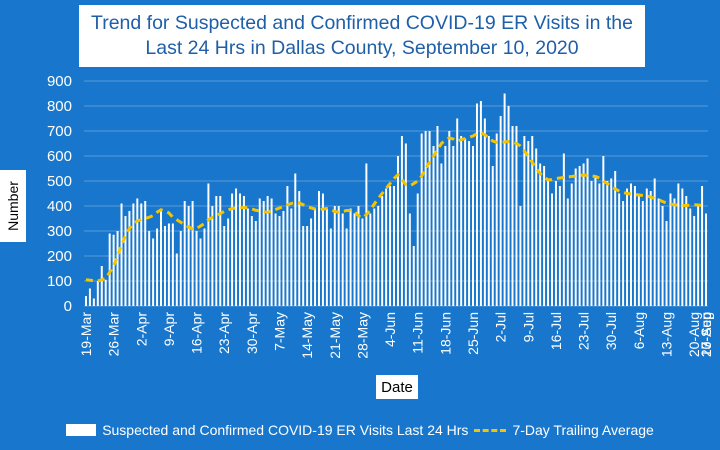 The image size is (720, 450). I want to click on x-tick-label: 23-Apr, so click(224, 333).